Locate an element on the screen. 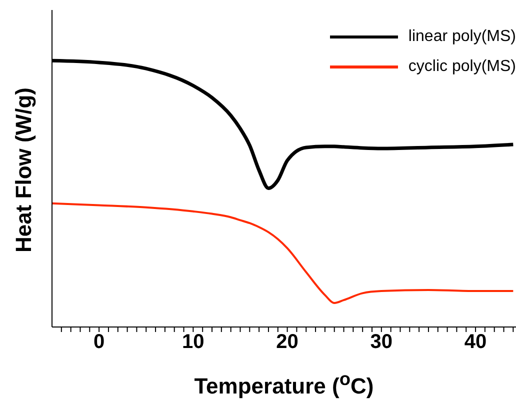 The image size is (516, 400). x-tick-label: 0 is located at coordinates (99, 342).